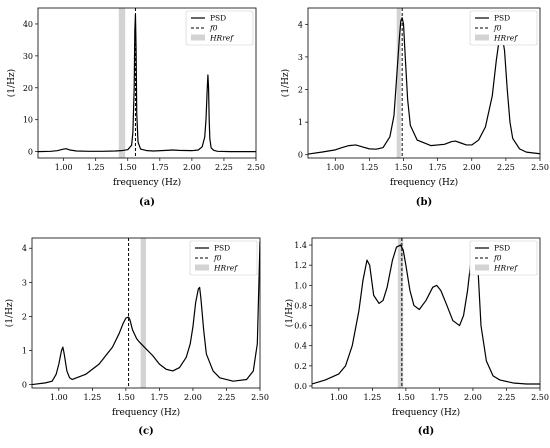  Describe the element at coordinates (424, 202) in the screenshot. I see `panel-label: (b)` at that location.